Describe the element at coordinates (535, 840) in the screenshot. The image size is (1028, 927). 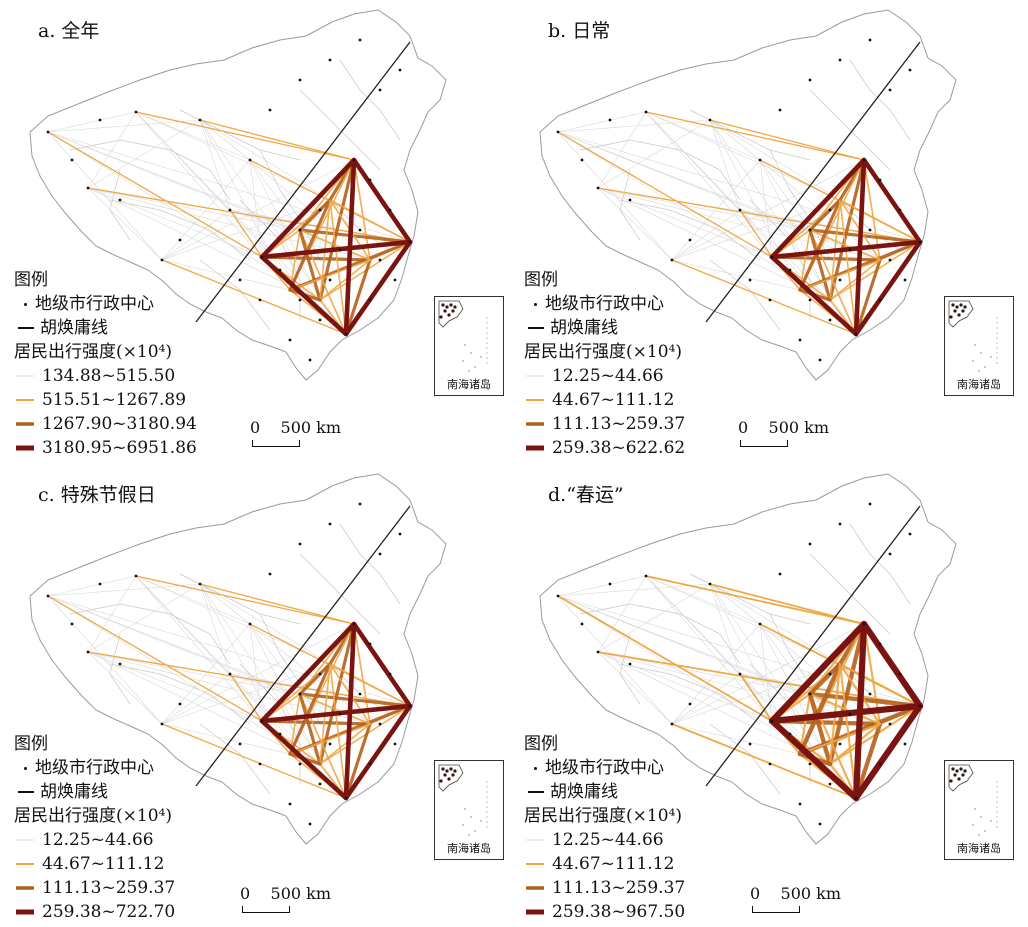
I see `class1-swatch-icon` at that location.